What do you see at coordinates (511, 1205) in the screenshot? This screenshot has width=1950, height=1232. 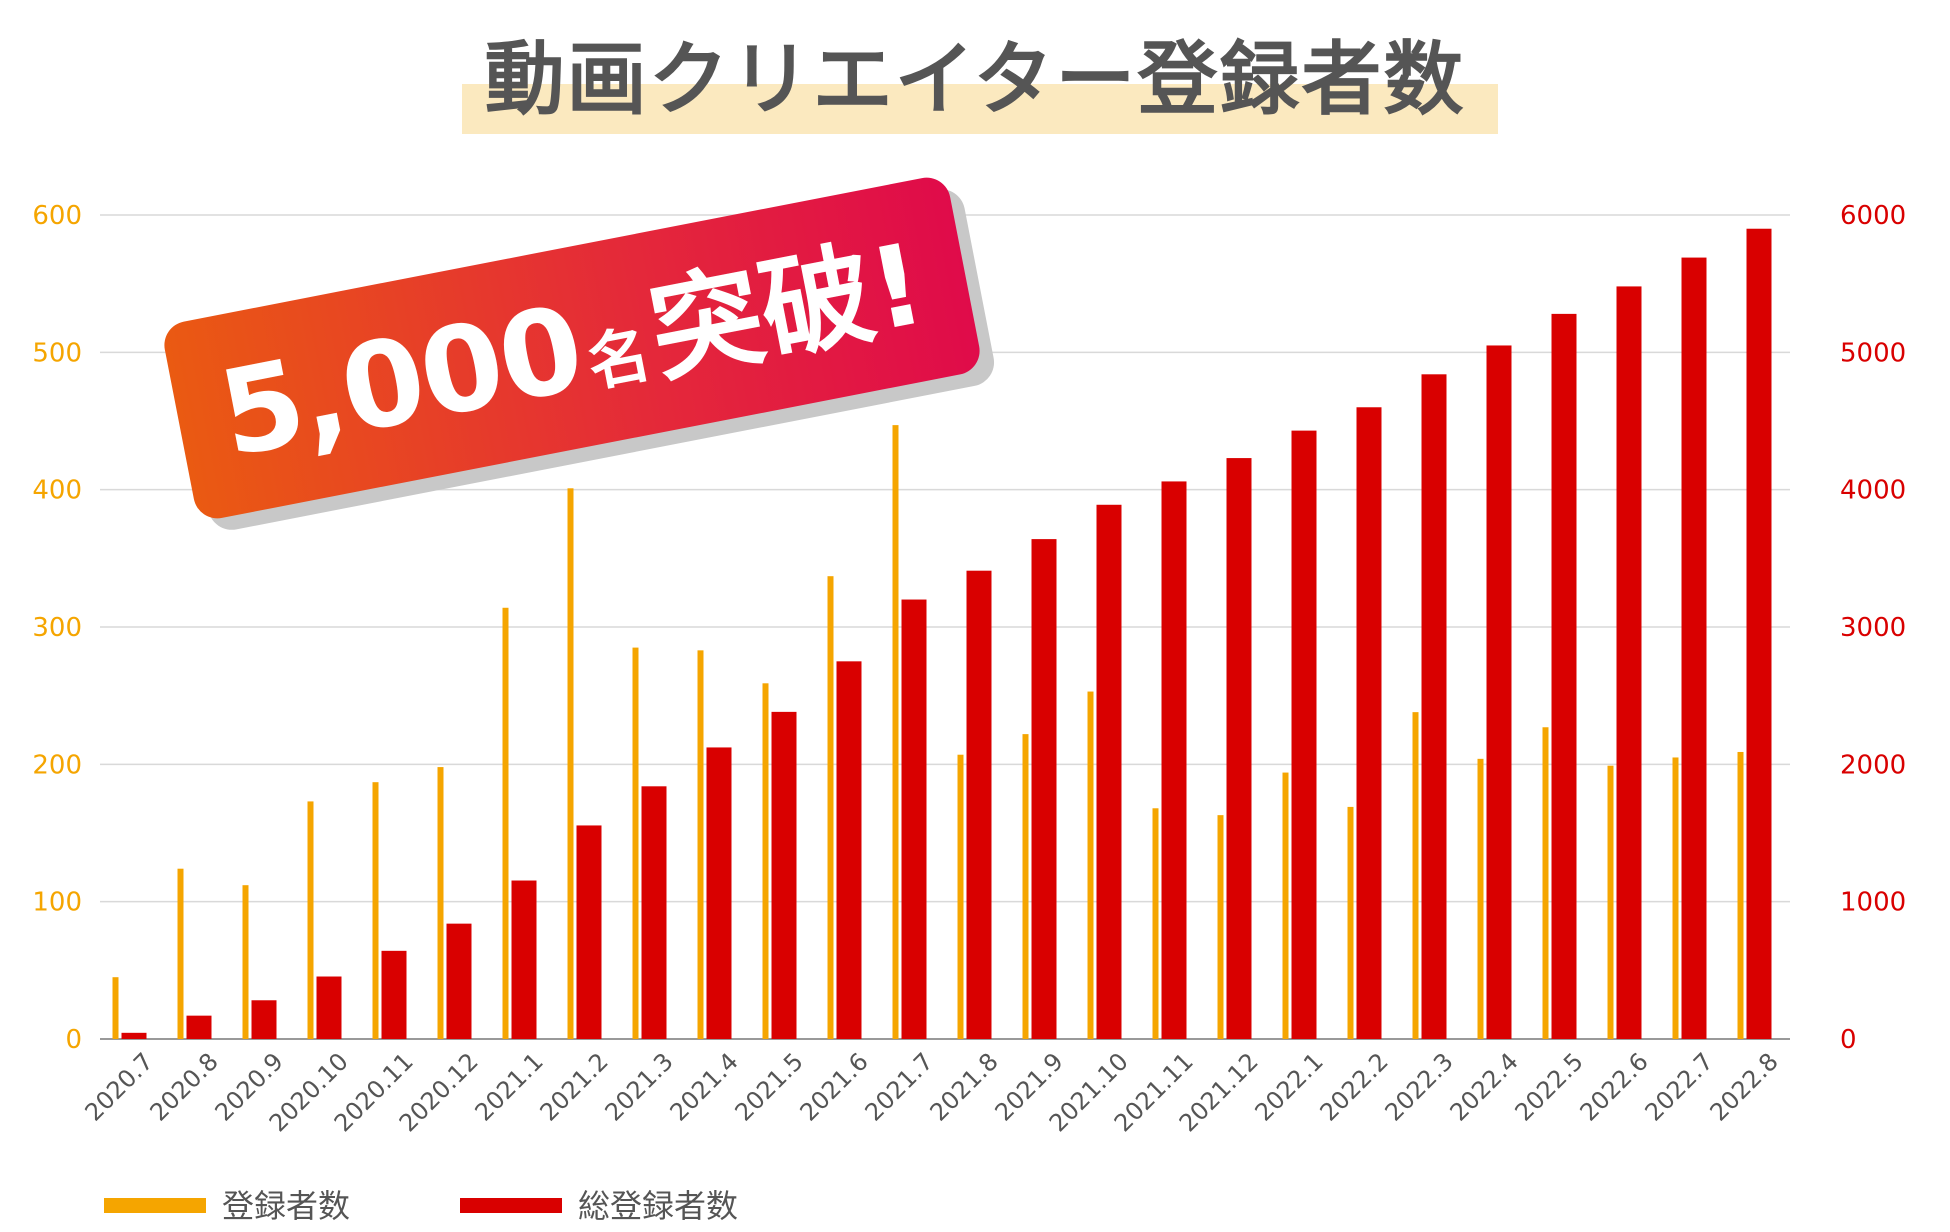 I see `legend-swatch-total` at bounding box center [511, 1205].